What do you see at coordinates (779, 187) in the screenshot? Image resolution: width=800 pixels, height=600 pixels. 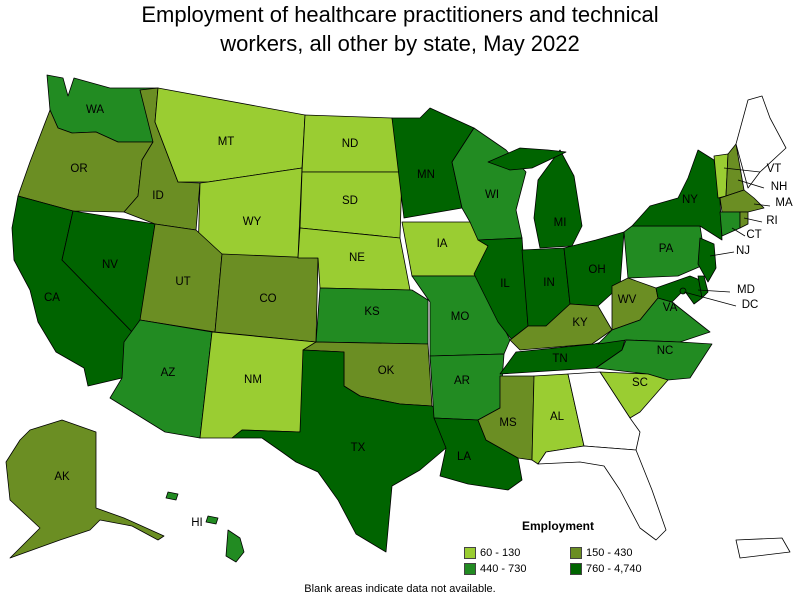 I see `state-label-NH: NH` at bounding box center [779, 187].